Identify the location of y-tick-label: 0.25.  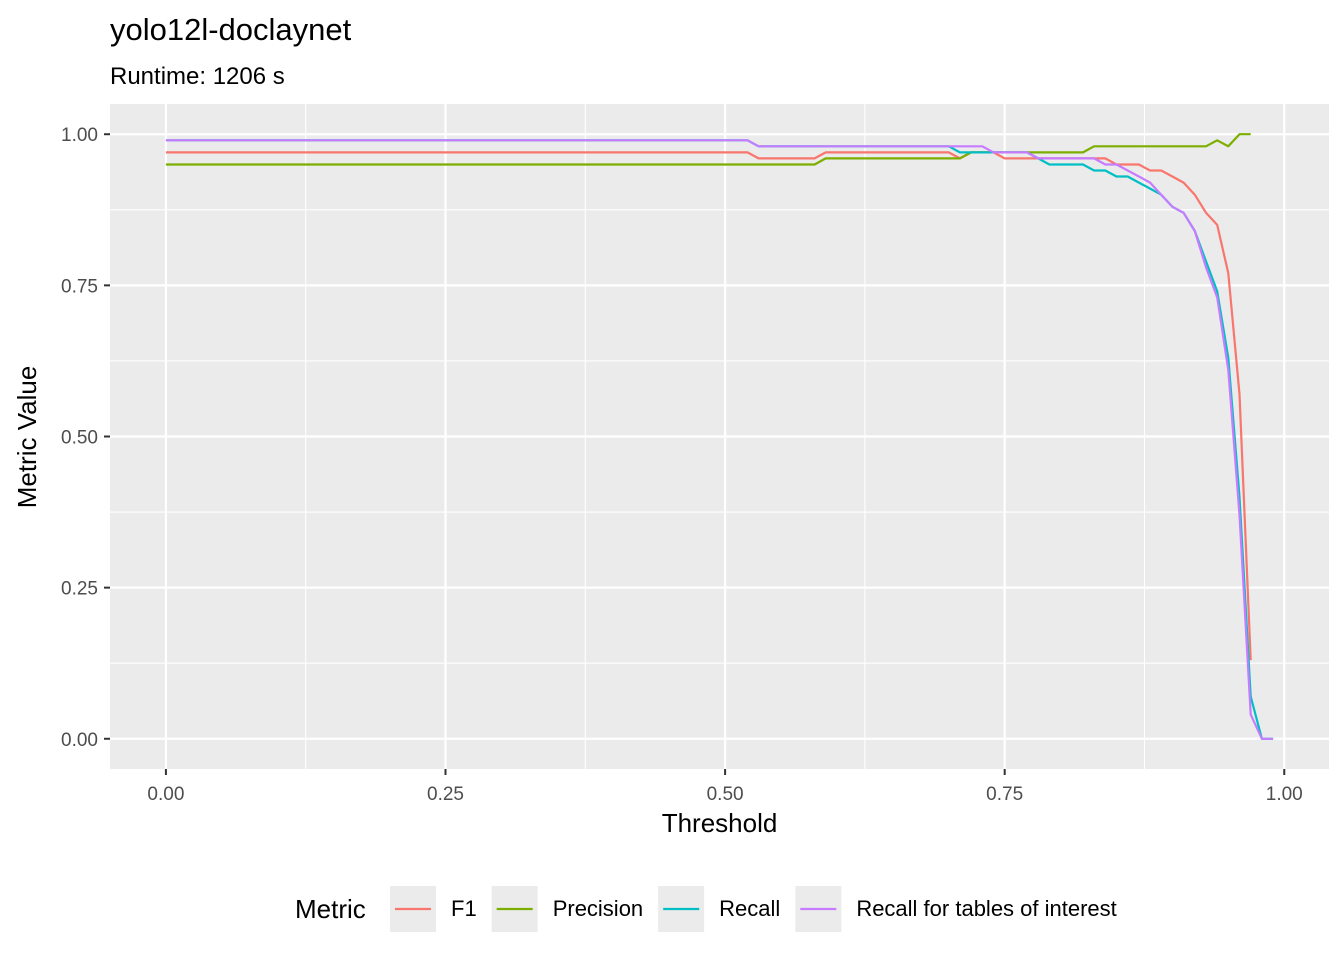
(79, 589).